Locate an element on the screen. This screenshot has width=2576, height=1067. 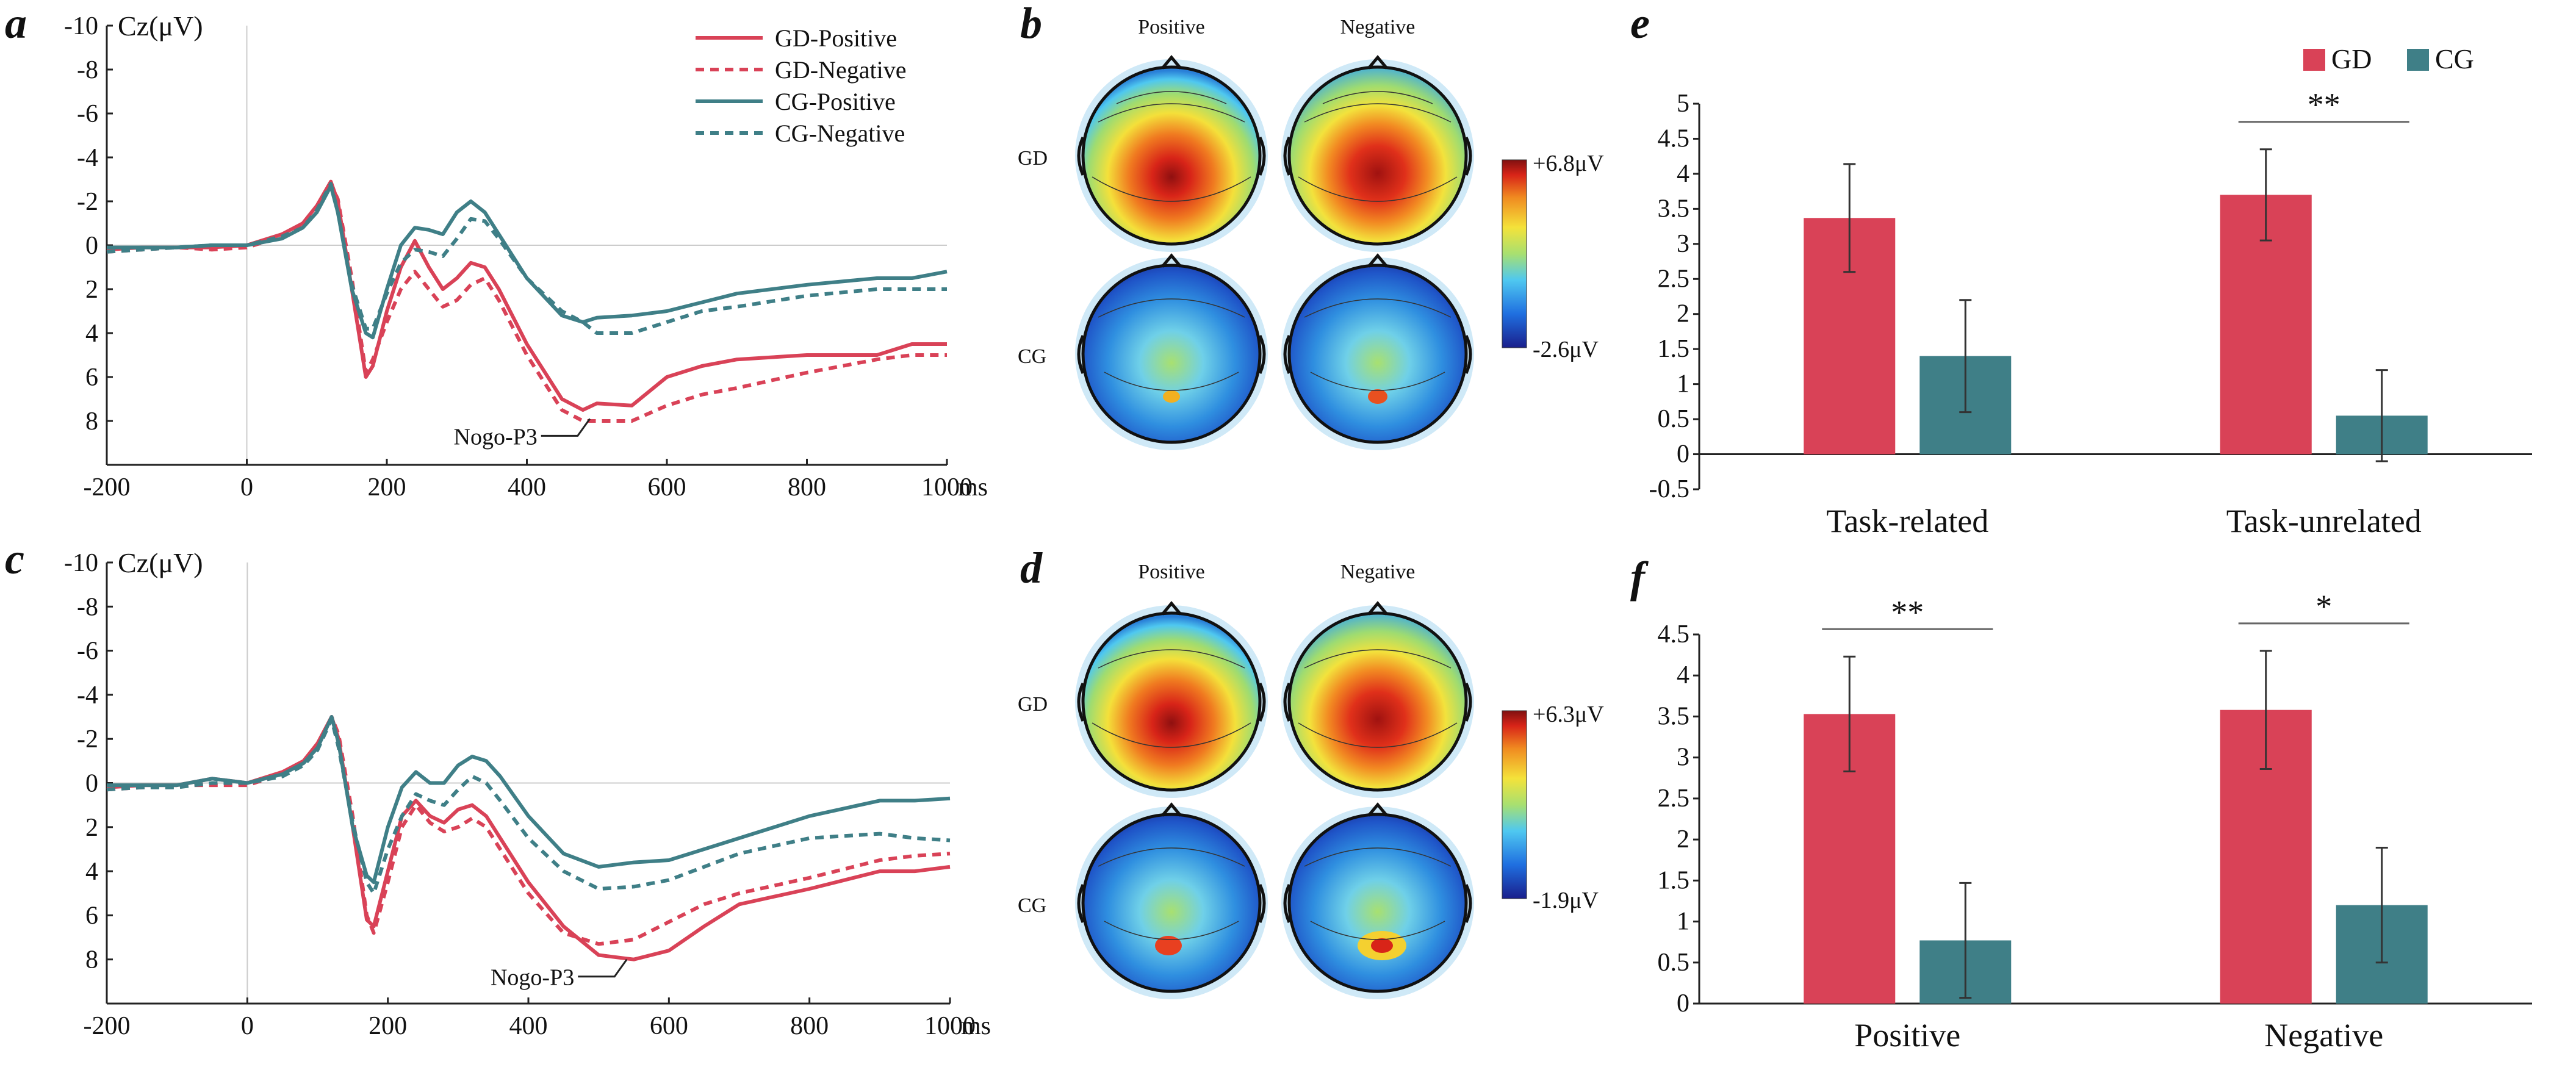
chart2-legend-label-1: CG is located at coordinates (2454, 58).